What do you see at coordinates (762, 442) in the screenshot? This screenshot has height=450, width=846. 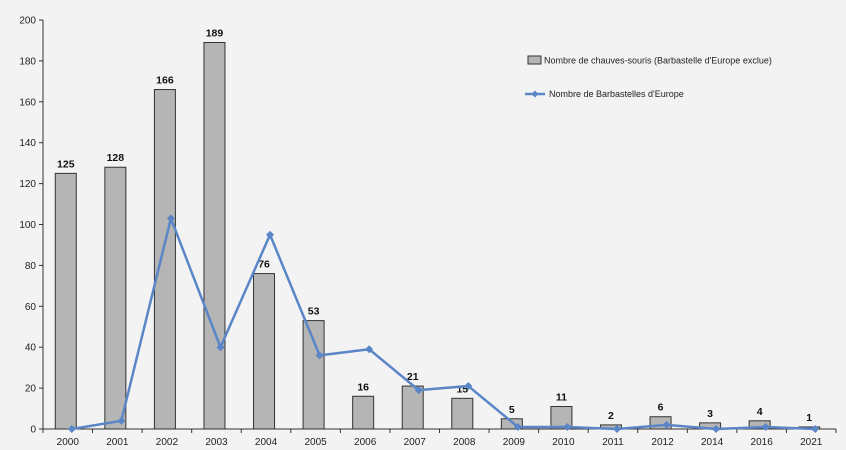 I see `x-tick-label: 2016` at bounding box center [762, 442].